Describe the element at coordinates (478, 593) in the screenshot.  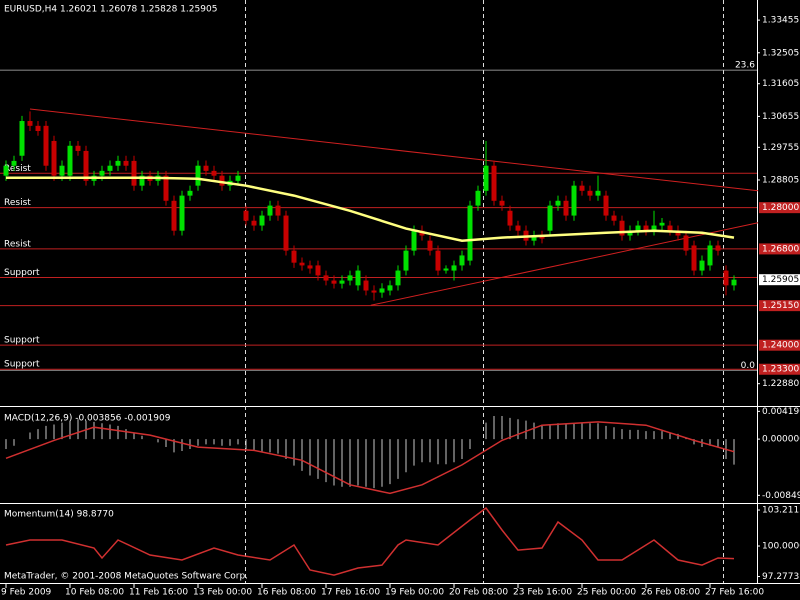
I see `x-tick-label: 20 Feb 08:00` at that location.